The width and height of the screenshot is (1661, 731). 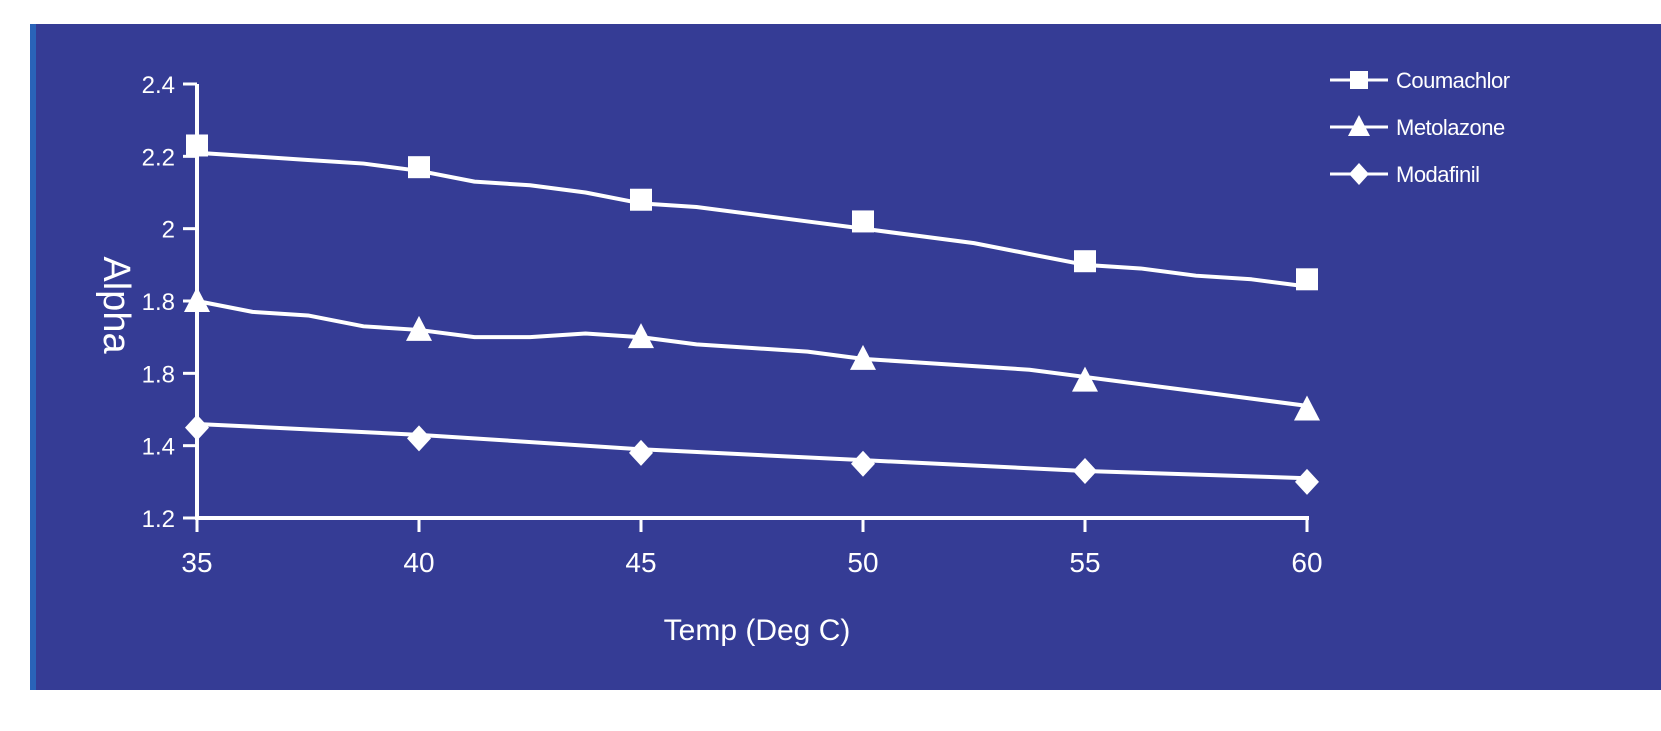 I want to click on x-tick-label: 35, so click(x=196, y=562).